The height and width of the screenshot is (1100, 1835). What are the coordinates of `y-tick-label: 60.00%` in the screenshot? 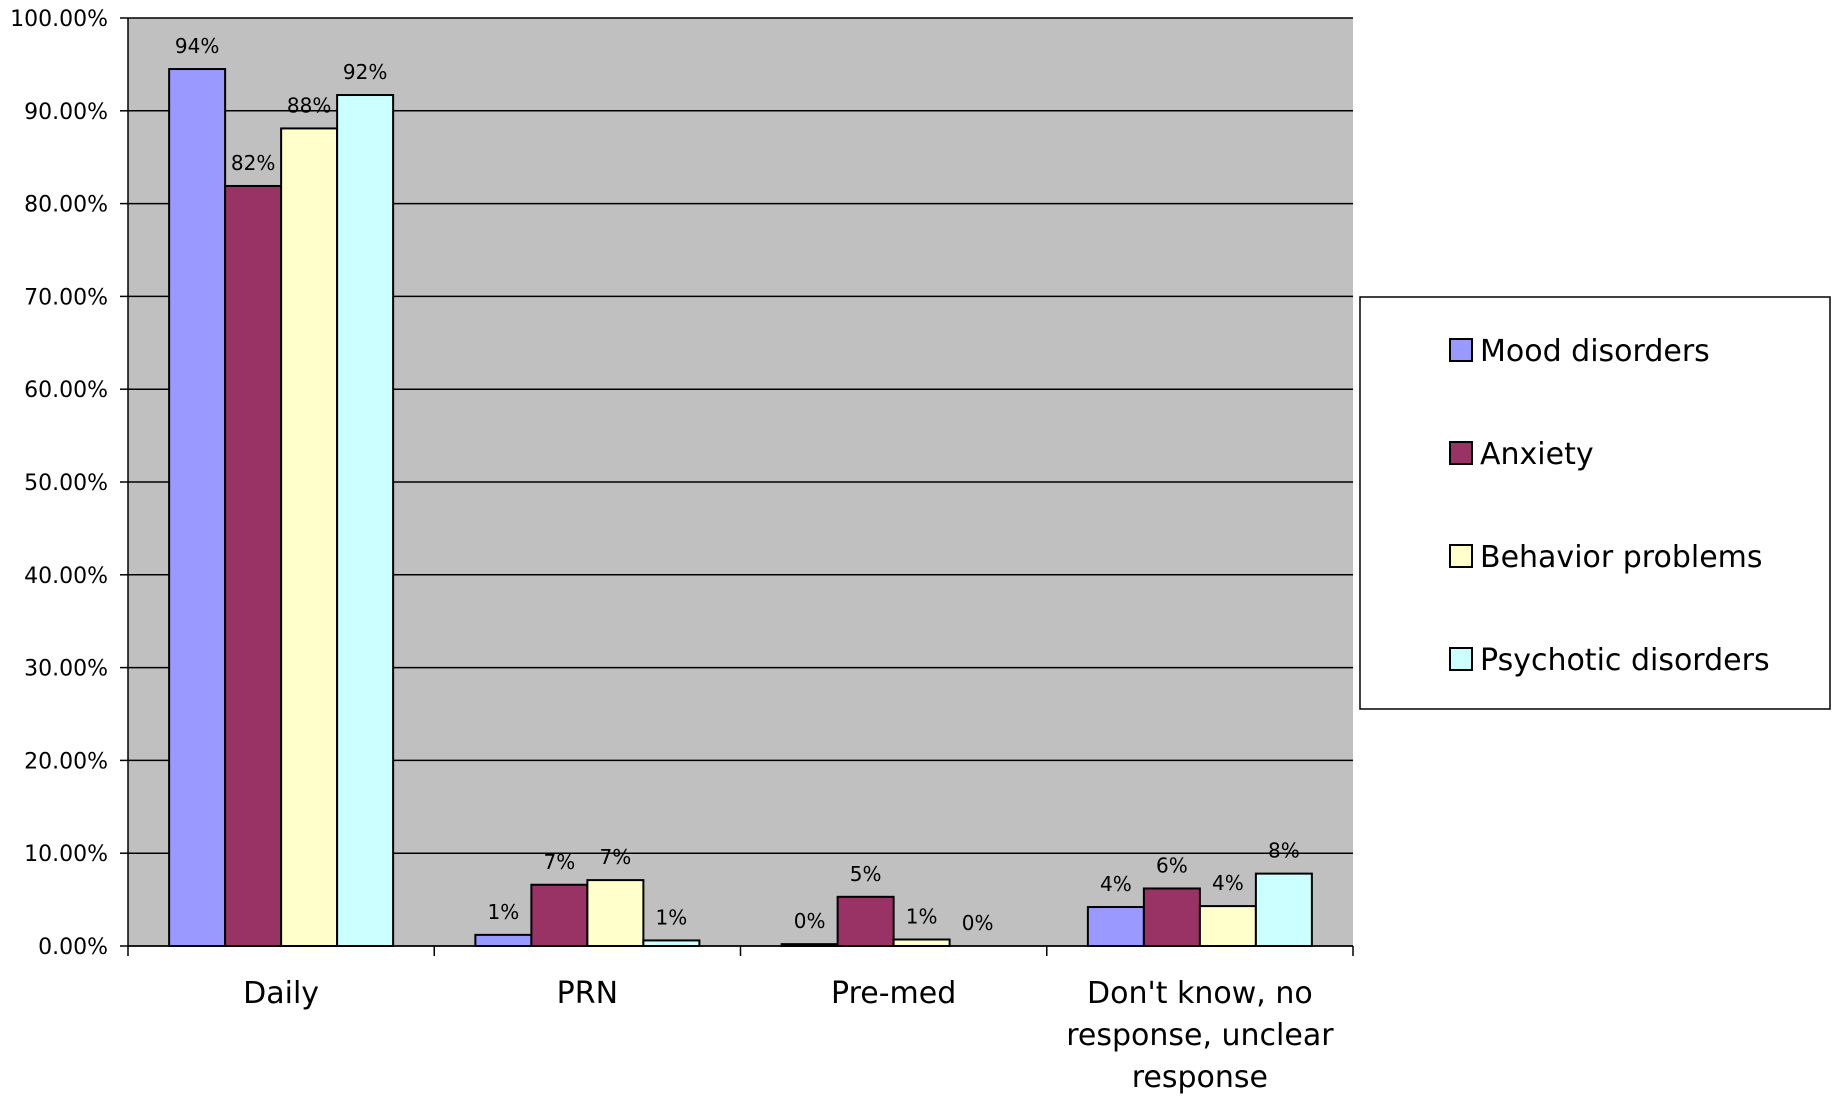 It's located at (66, 390).